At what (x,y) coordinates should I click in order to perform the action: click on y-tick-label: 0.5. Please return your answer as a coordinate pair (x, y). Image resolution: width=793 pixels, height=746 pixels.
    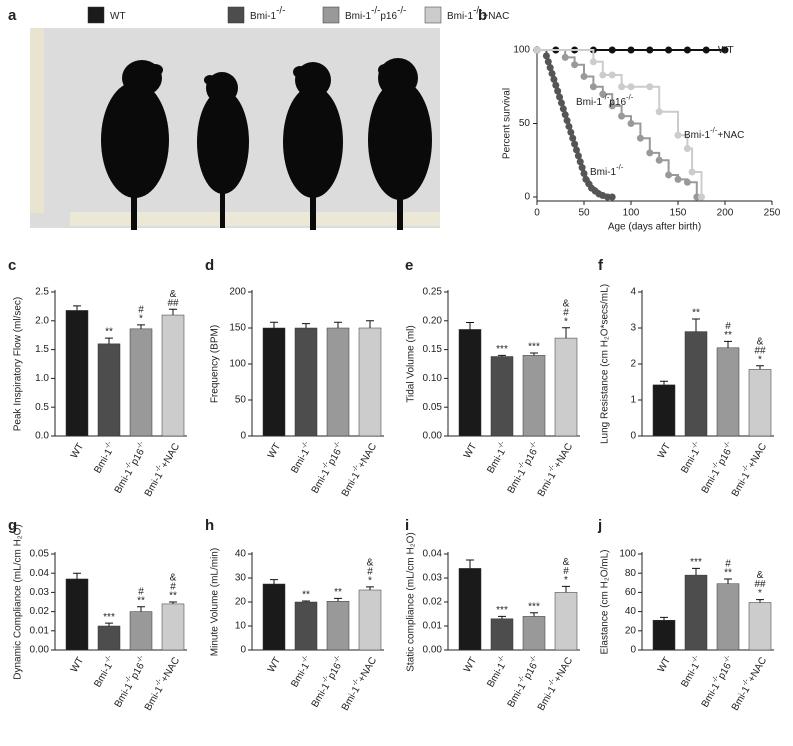
    Looking at the image, I should click on (42, 407).